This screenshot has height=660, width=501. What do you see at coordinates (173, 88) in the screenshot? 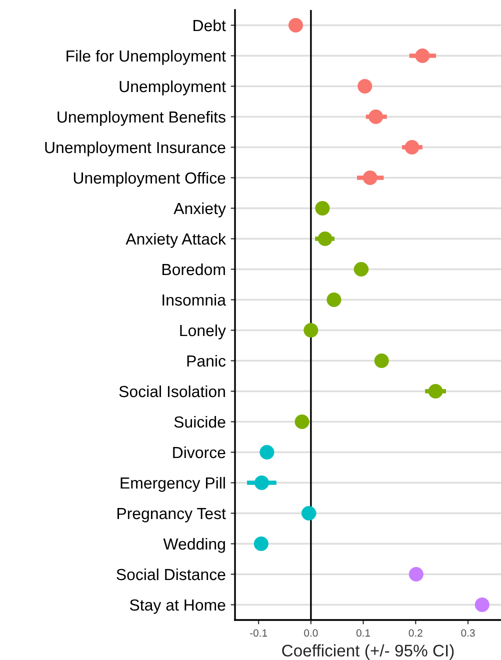
I see `y-tick-label: Unemployment` at bounding box center [173, 88].